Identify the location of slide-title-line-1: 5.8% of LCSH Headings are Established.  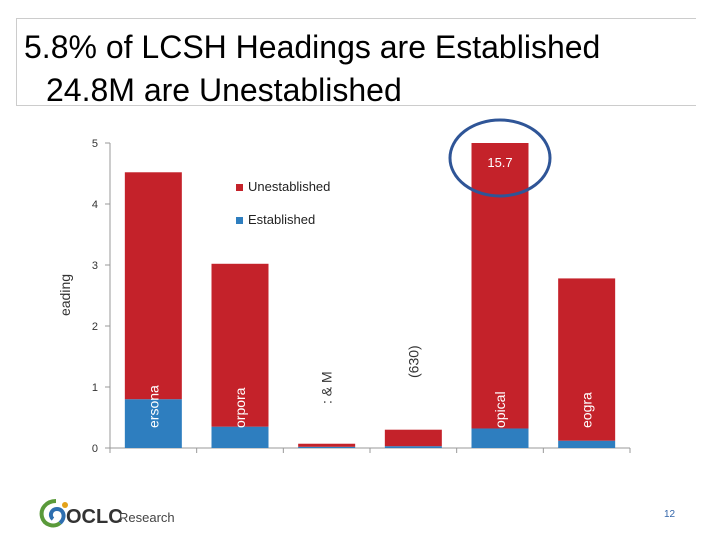
(312, 47).